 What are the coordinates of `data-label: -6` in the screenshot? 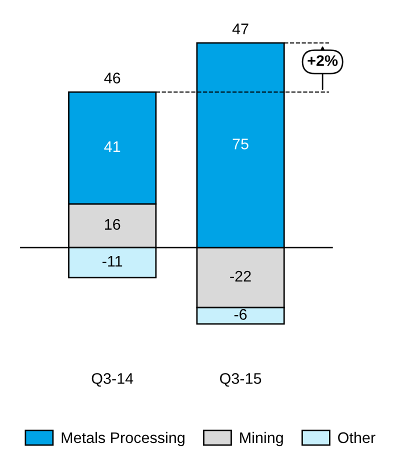 It's located at (240, 314).